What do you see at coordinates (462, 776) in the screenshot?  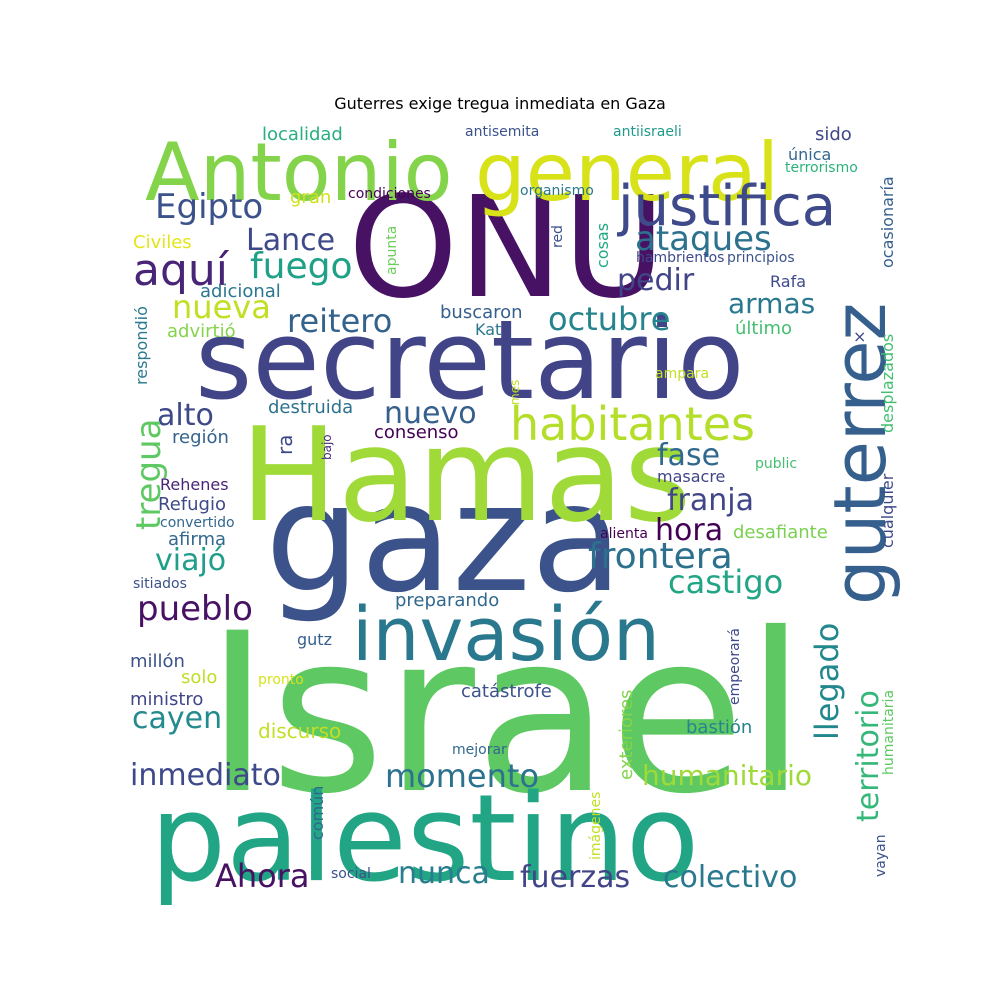 I see `word-momento: momento` at bounding box center [462, 776].